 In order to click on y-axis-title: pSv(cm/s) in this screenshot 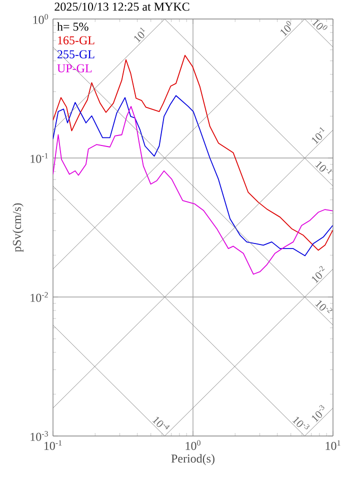, I will do `click(18, 227)`.